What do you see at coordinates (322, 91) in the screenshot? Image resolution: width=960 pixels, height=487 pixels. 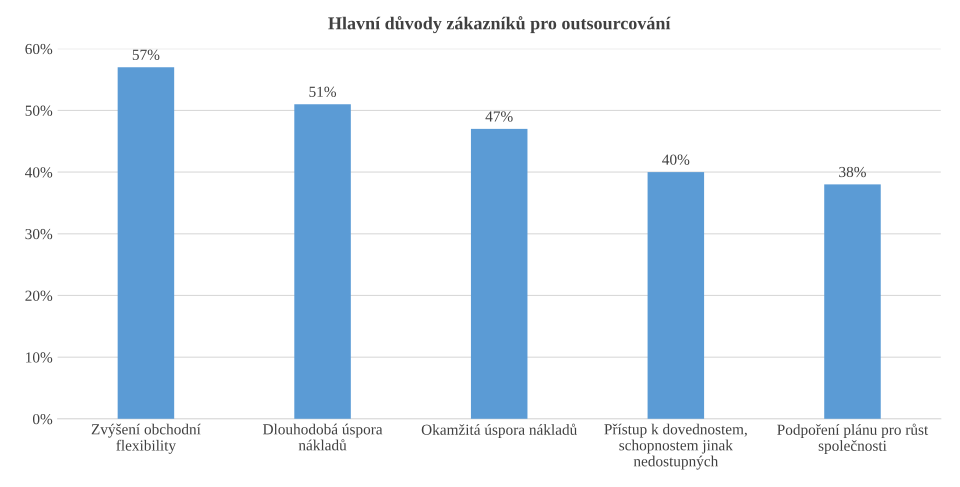 I see `data-label: 51%` at bounding box center [322, 91].